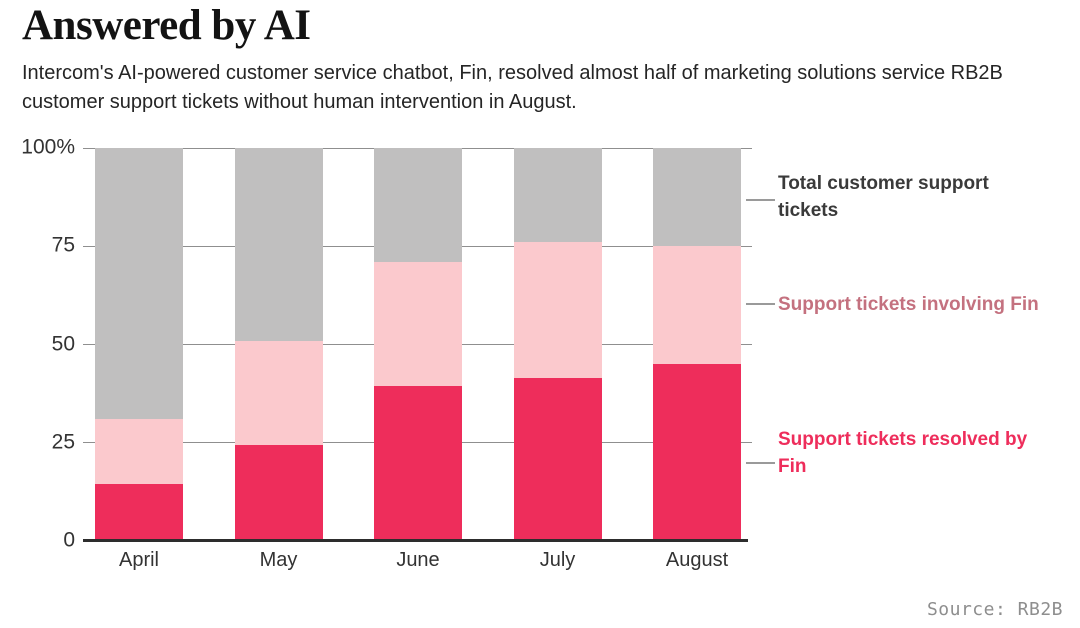 The height and width of the screenshot is (628, 1080). What do you see at coordinates (557, 560) in the screenshot?
I see `x-axis-label: July` at bounding box center [557, 560].